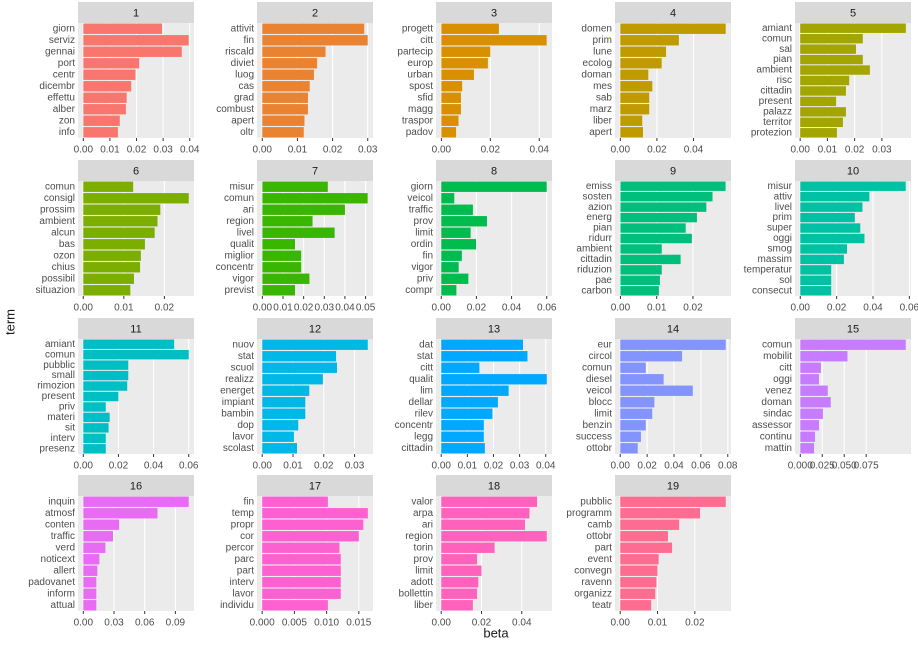 The image size is (918, 645). What do you see at coordinates (243, 593) in the screenshot?
I see `y-tick-label: lavor` at bounding box center [243, 593].